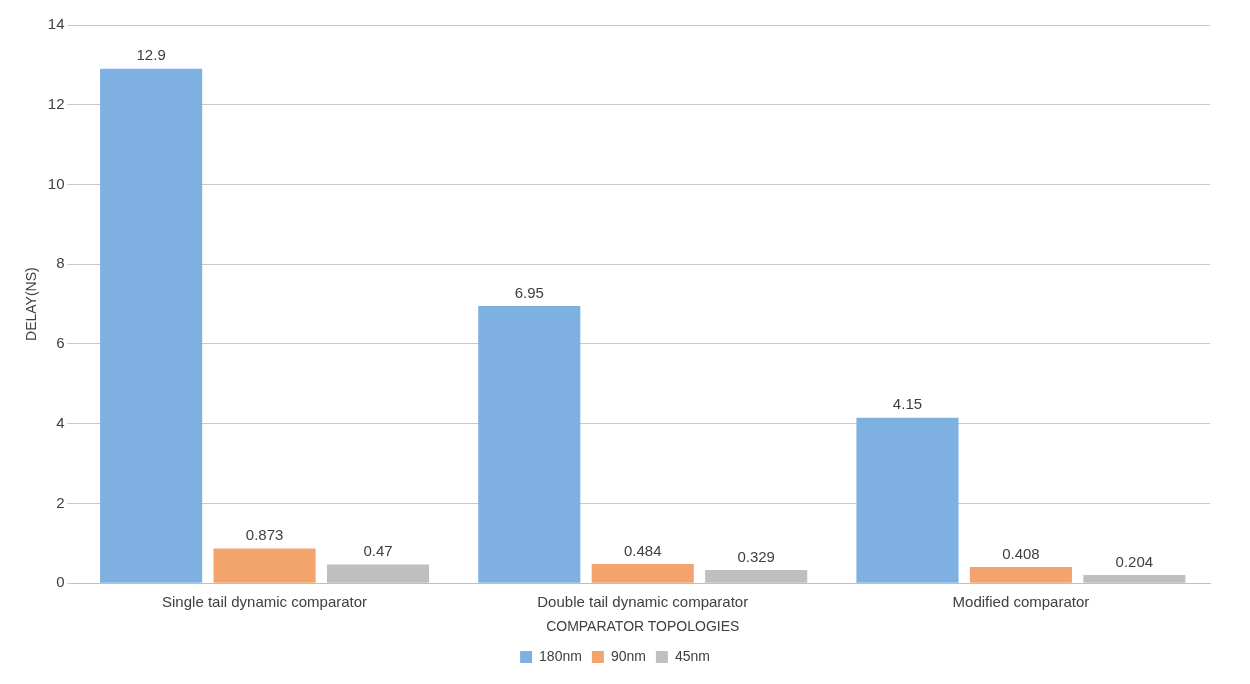 The height and width of the screenshot is (684, 1250). Describe the element at coordinates (560, 655) in the screenshot. I see `legend-label: 180nm` at that location.